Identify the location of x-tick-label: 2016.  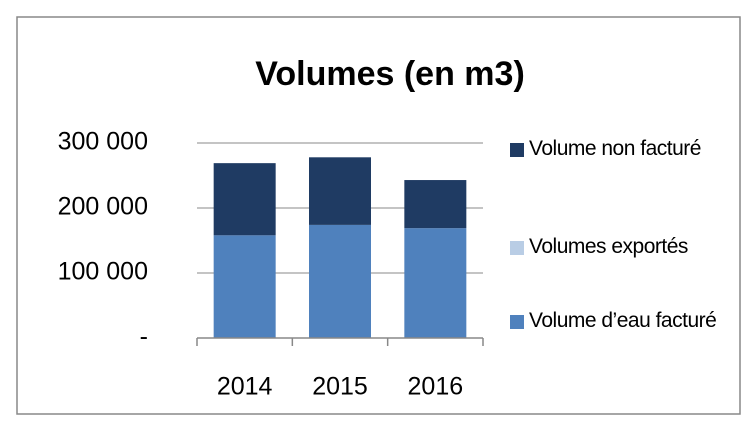
(436, 387).